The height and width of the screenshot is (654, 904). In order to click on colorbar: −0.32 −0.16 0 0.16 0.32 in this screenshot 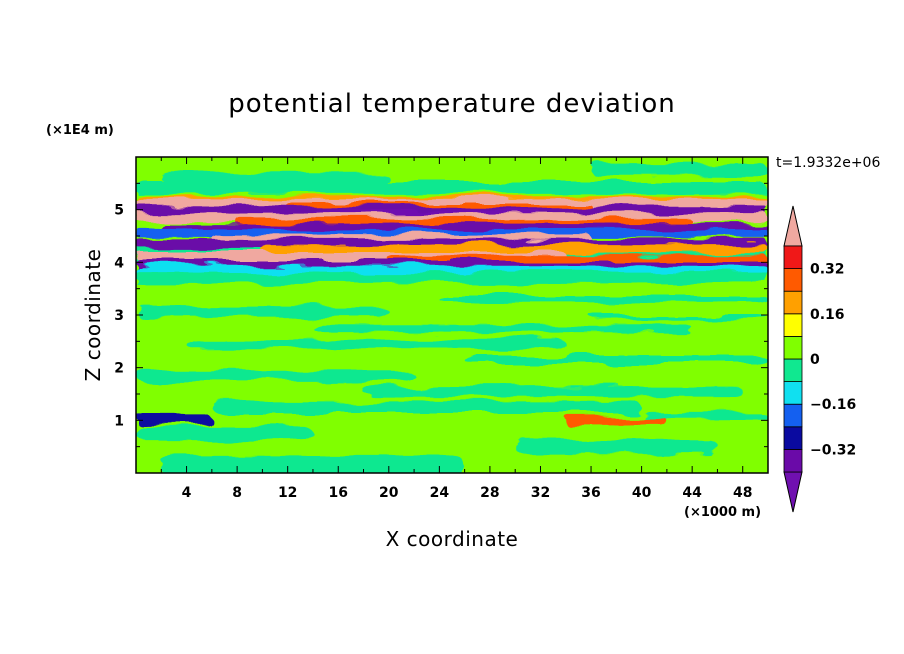, I will do `click(819, 359)`.